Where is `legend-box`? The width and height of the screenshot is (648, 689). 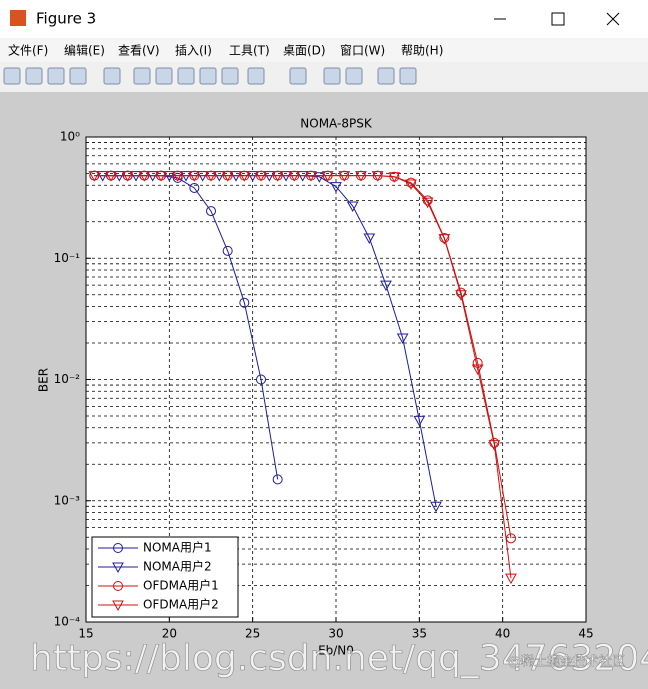 legend-box is located at coordinates (165, 577).